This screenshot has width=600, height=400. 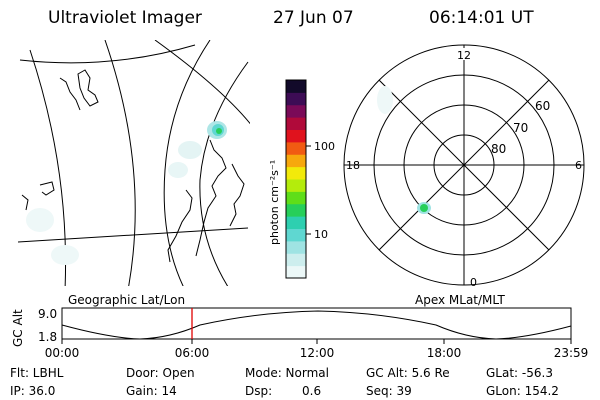 I want to click on ip-info: IP: 36.0, so click(x=33, y=391).